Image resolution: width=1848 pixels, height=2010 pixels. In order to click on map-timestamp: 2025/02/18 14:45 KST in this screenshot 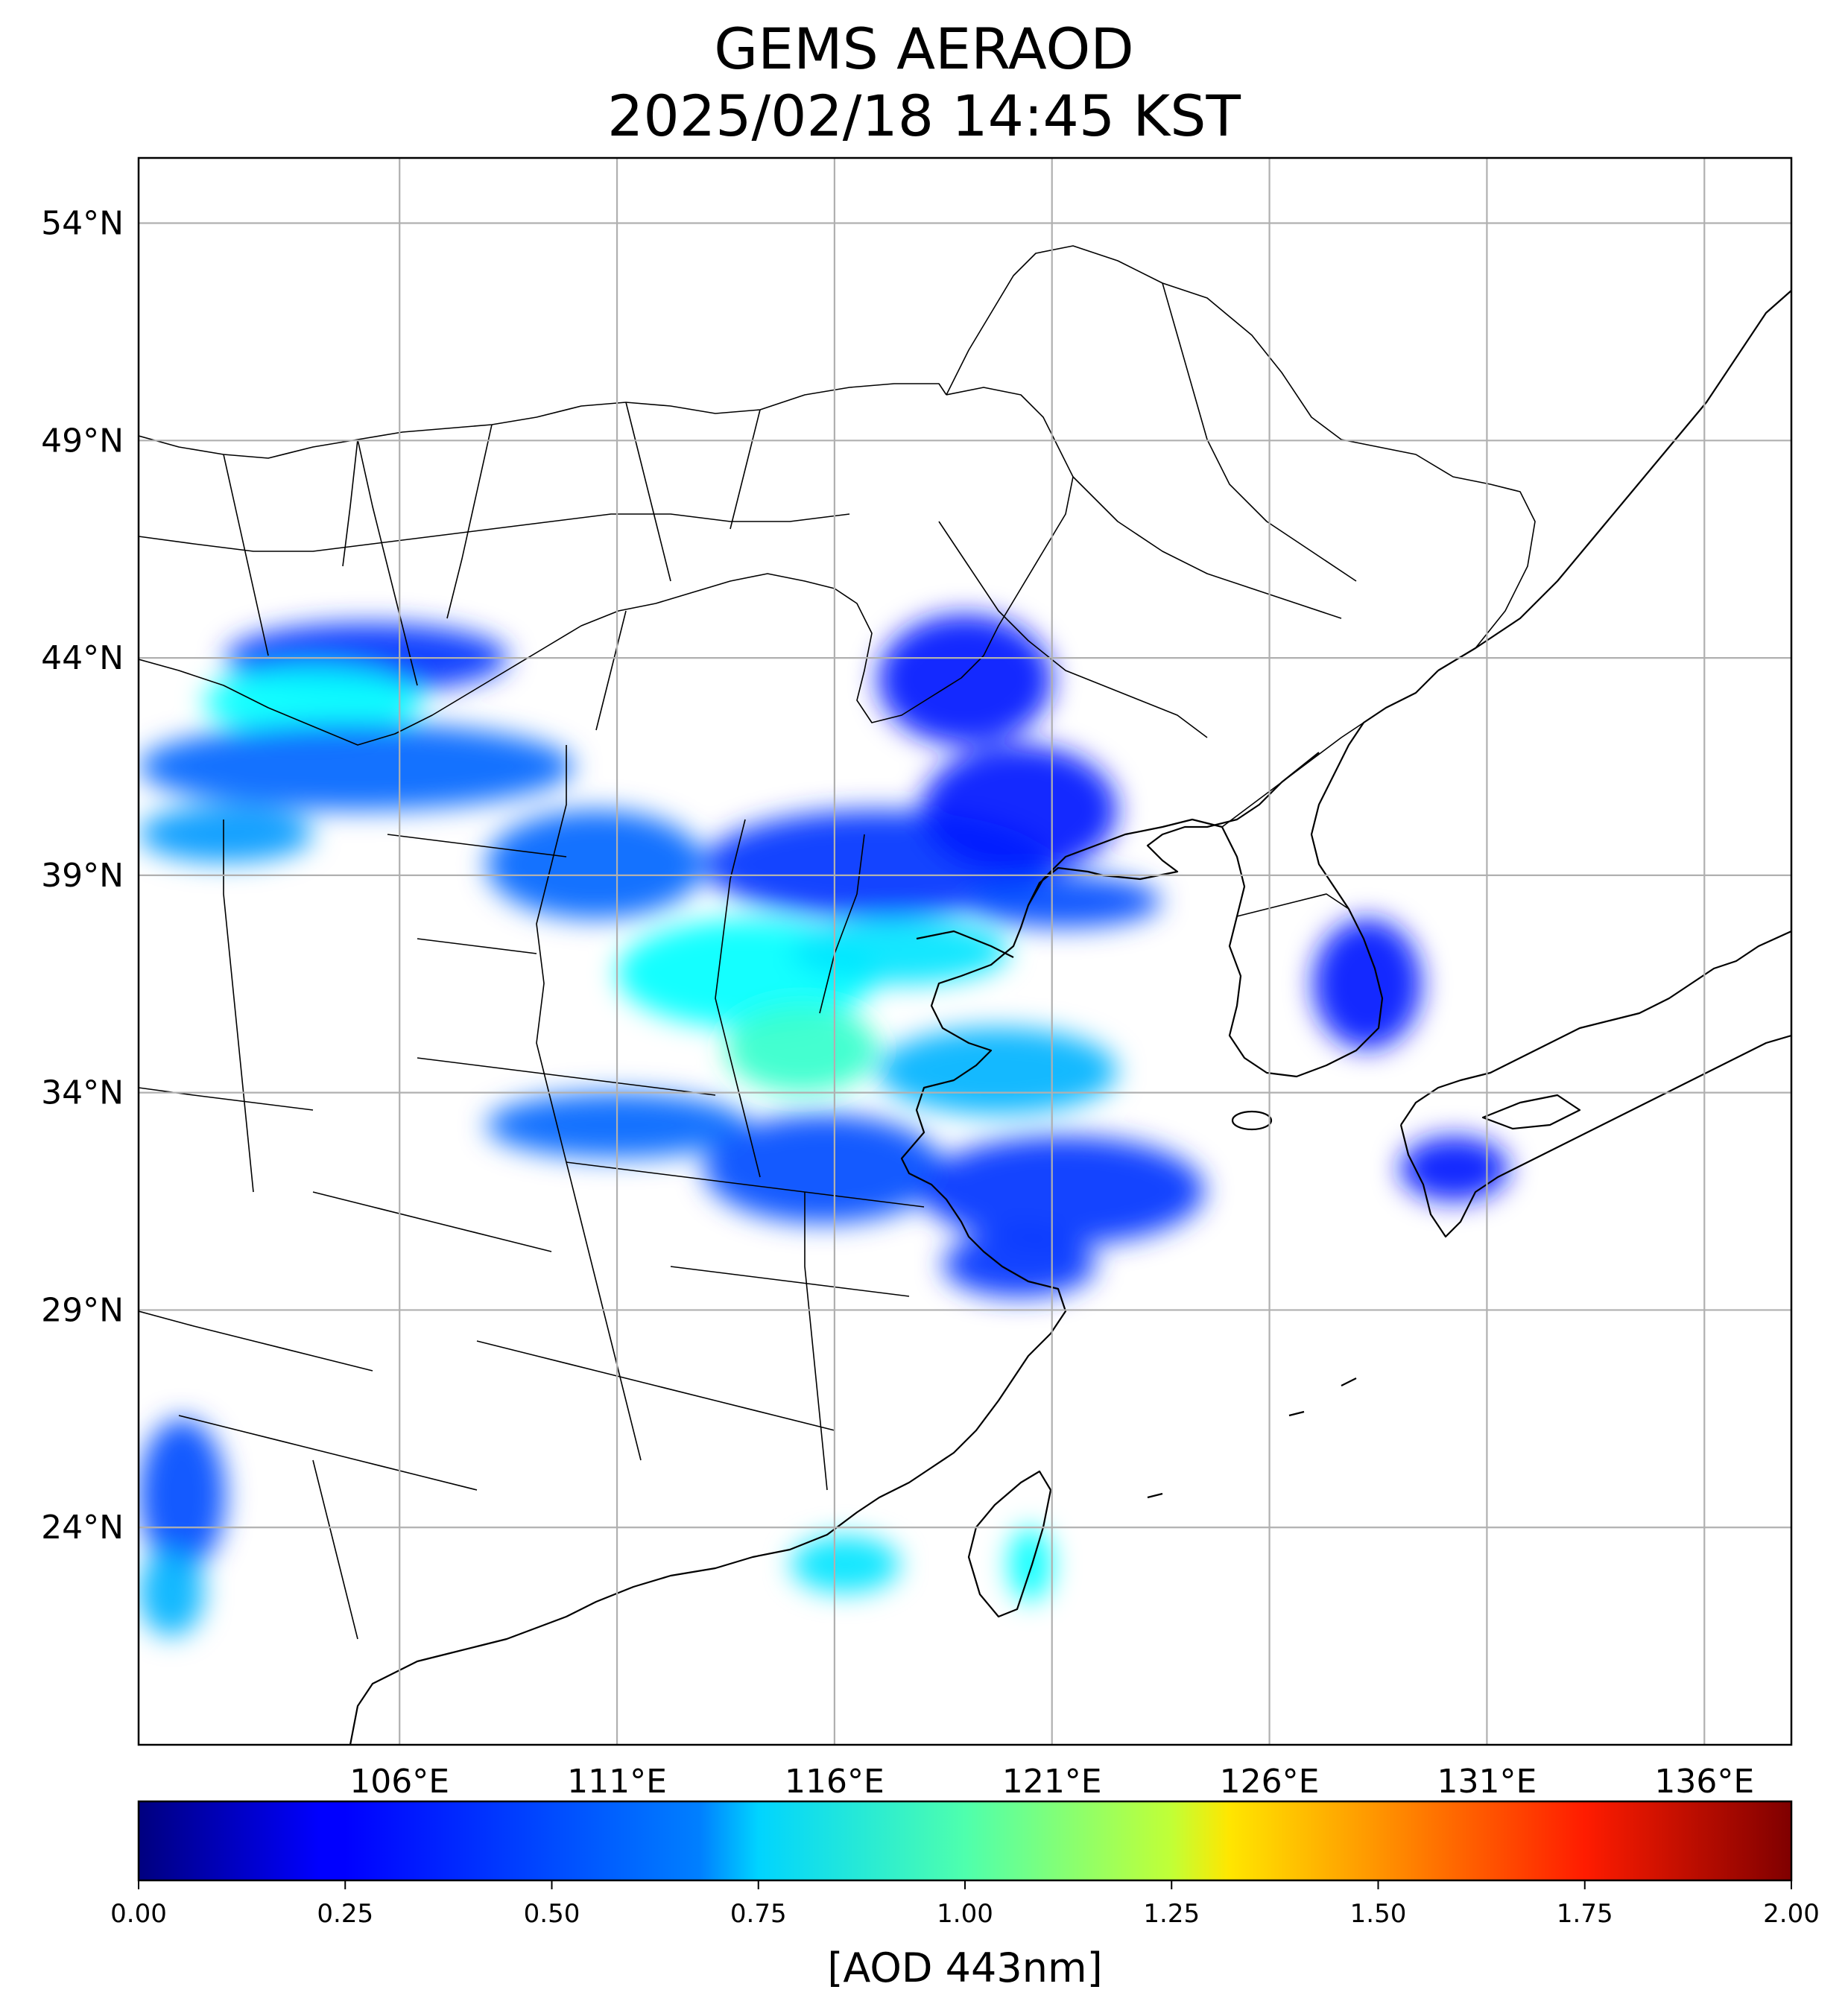, I will do `click(924, 116)`.